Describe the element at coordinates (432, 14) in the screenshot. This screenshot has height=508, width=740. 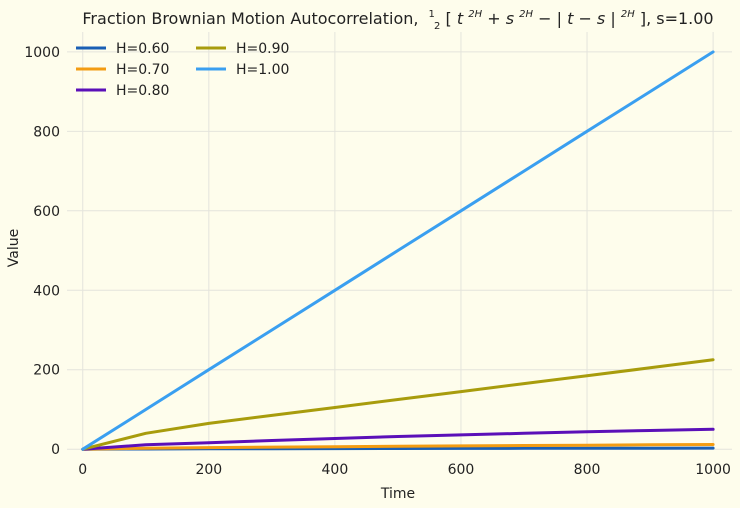
I see `title-frac-num: 1` at that location.